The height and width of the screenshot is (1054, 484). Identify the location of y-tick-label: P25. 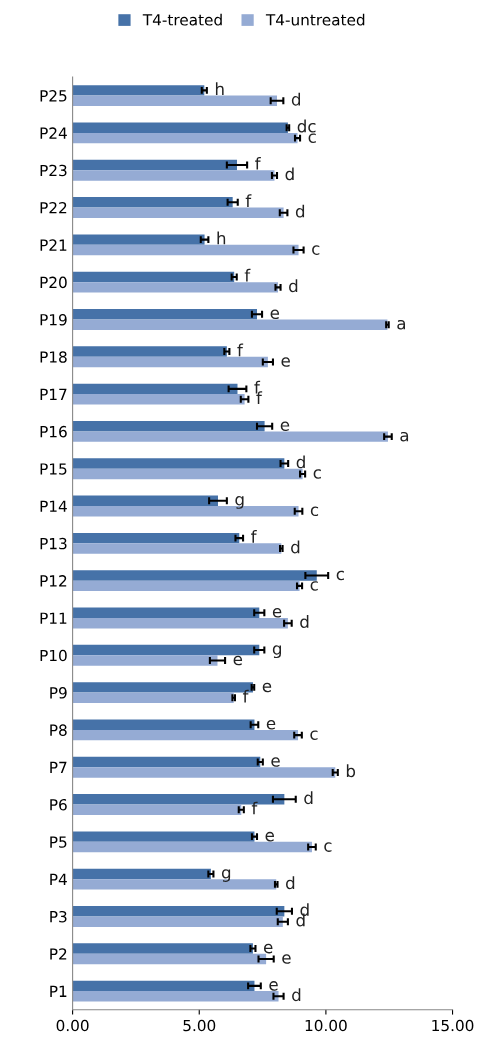
(53, 96).